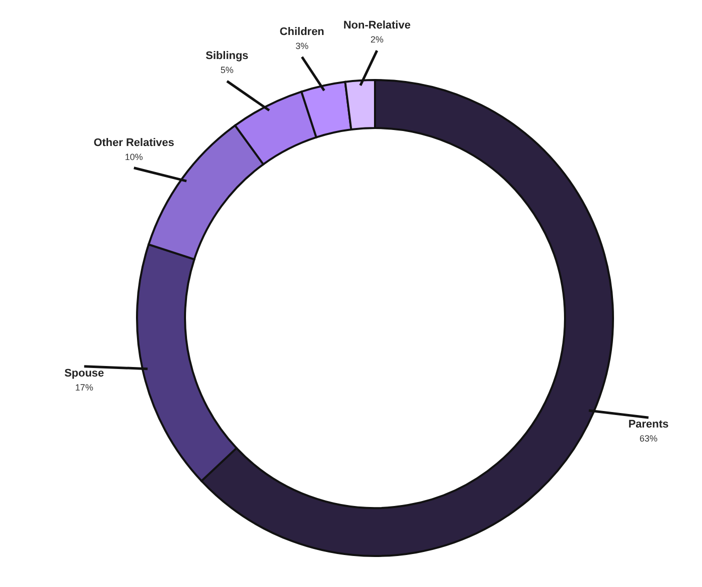 Image resolution: width=702 pixels, height=587 pixels. Describe the element at coordinates (377, 26) in the screenshot. I see `slice-label: Non-Relative` at that location.